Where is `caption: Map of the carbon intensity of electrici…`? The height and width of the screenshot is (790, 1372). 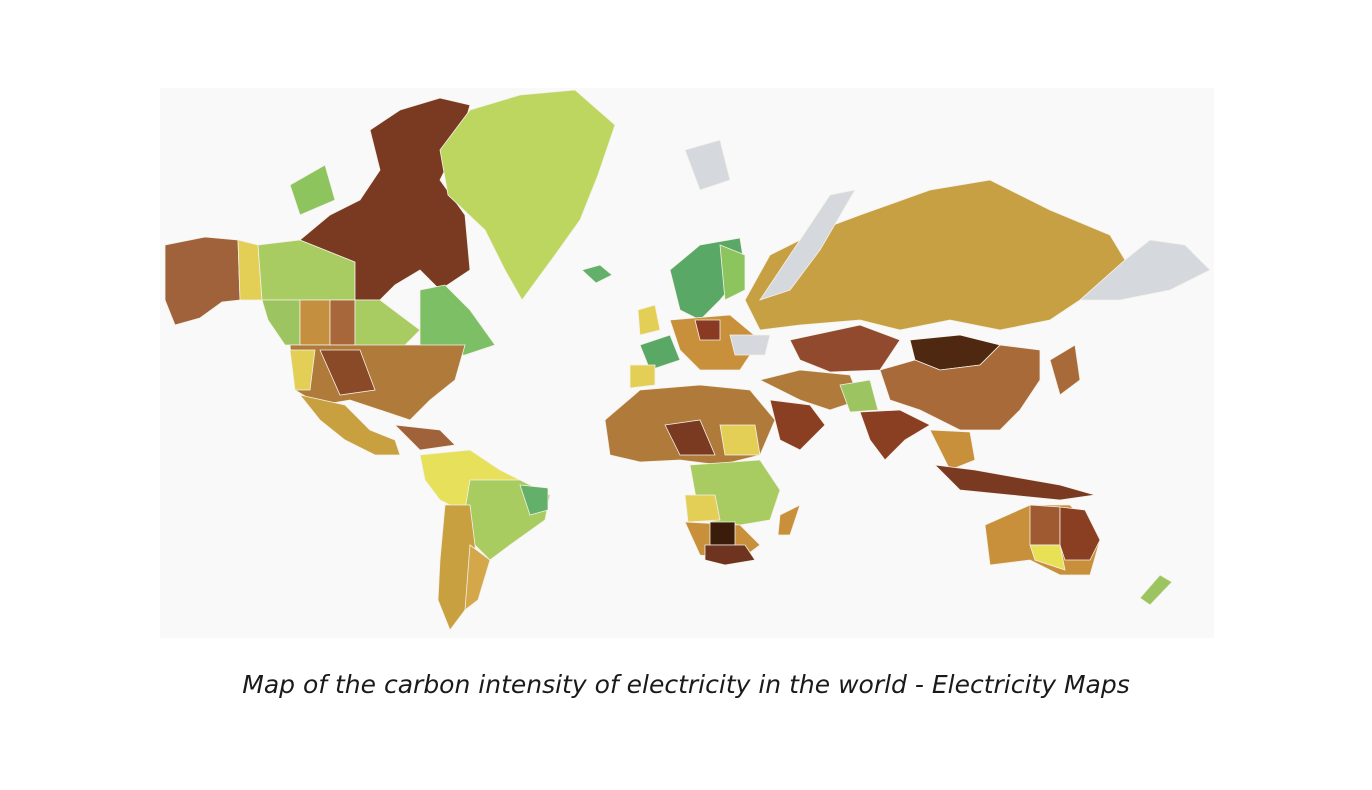 caption: Map of the carbon intensity of electrici… is located at coordinates (686, 684).